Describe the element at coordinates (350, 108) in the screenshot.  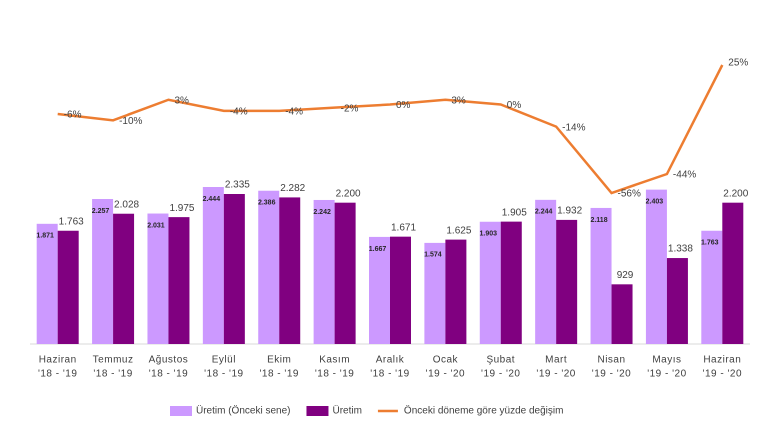
I see `line-value-label: -2%` at that location.